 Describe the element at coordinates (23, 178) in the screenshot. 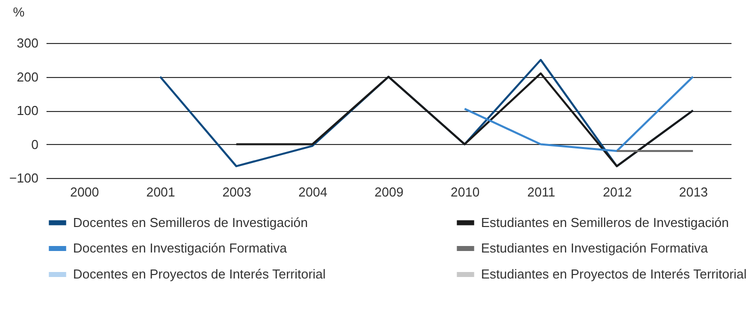

I see `y-tick-label: −100` at that location.